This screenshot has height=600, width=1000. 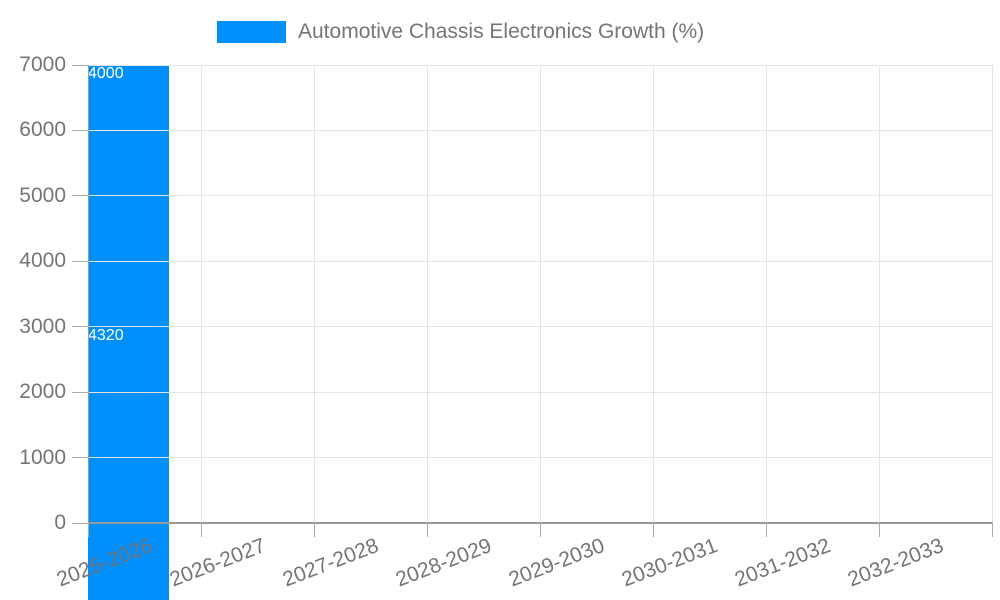 I want to click on x-axis-tick-label: 2027-2028, so click(x=330, y=563).